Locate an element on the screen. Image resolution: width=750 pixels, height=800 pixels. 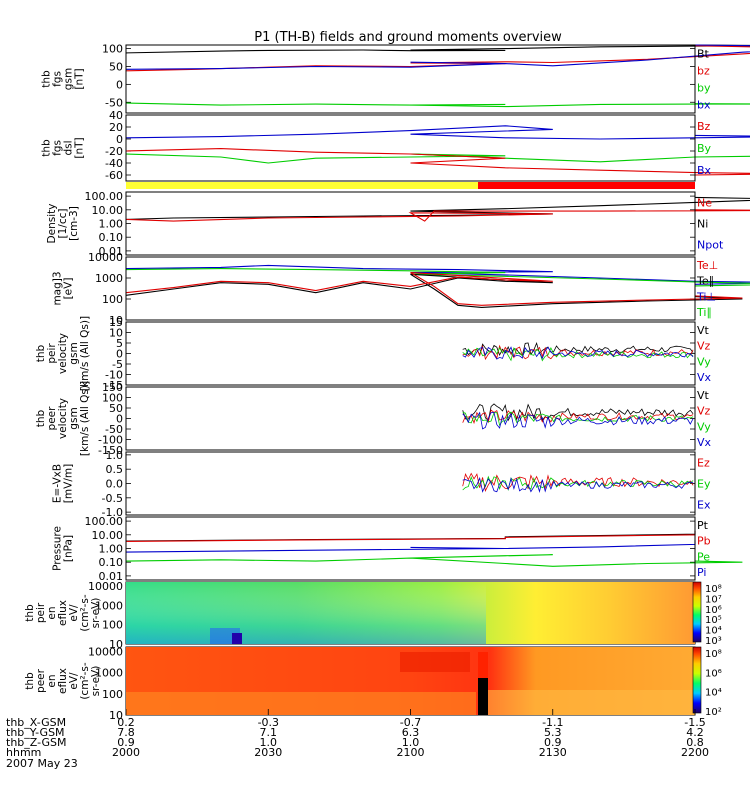
legend-entry: Npot is located at coordinates (710, 245).